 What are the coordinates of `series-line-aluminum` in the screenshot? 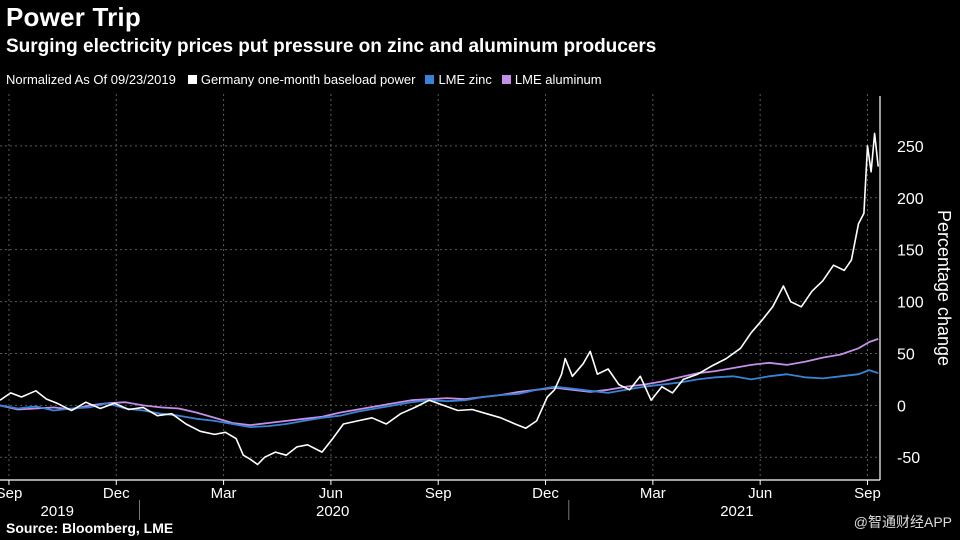 It's located at (439, 382).